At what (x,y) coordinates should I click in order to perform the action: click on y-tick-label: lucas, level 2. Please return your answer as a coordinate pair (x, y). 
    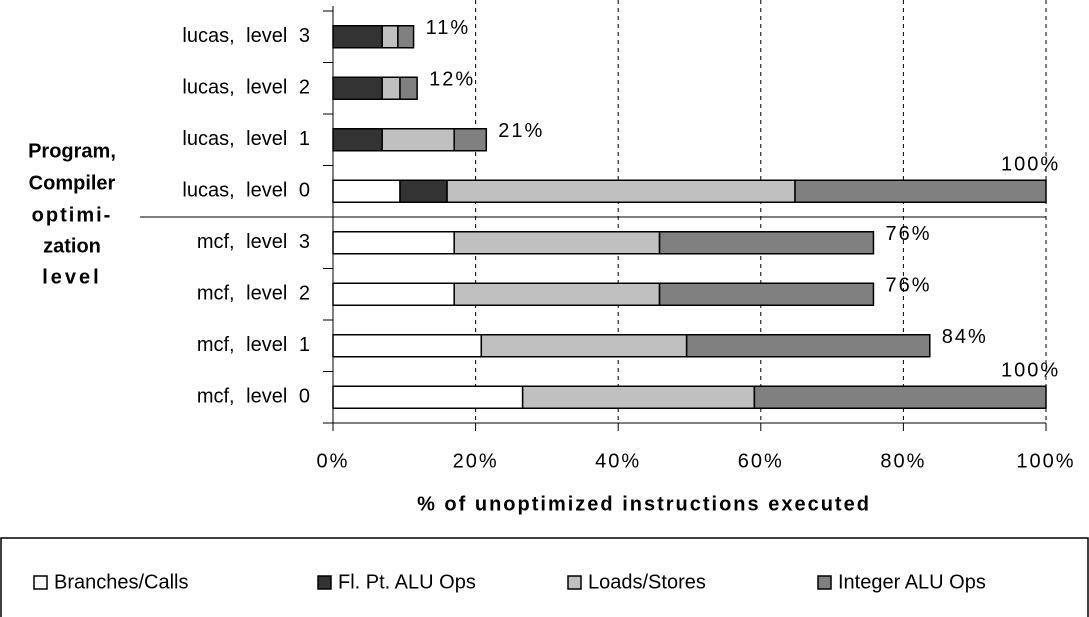
    Looking at the image, I should click on (246, 88).